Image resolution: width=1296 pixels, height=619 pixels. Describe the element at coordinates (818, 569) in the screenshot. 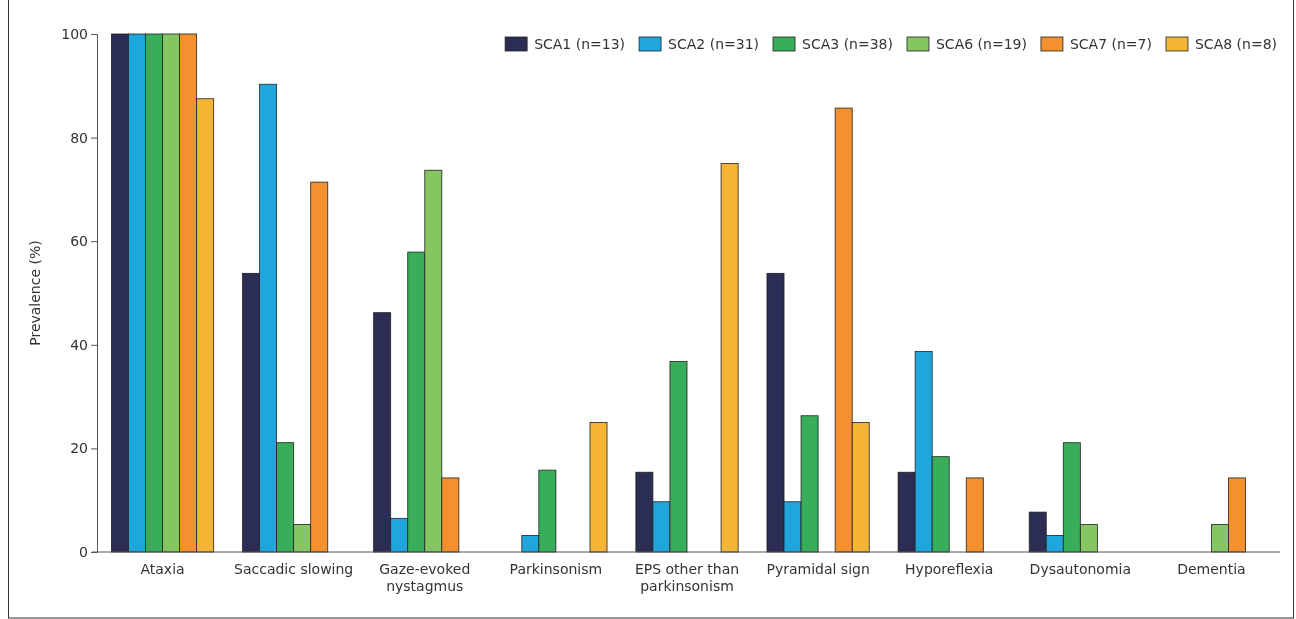

I see `x-tick-label: Pyramidal sign` at that location.